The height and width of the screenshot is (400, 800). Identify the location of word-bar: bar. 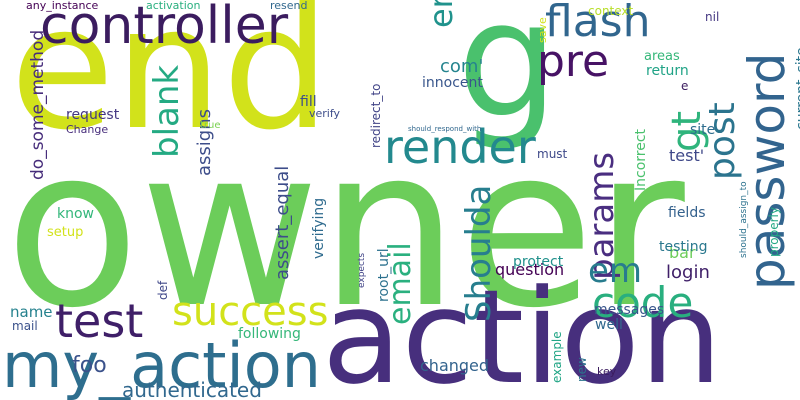
(682, 252).